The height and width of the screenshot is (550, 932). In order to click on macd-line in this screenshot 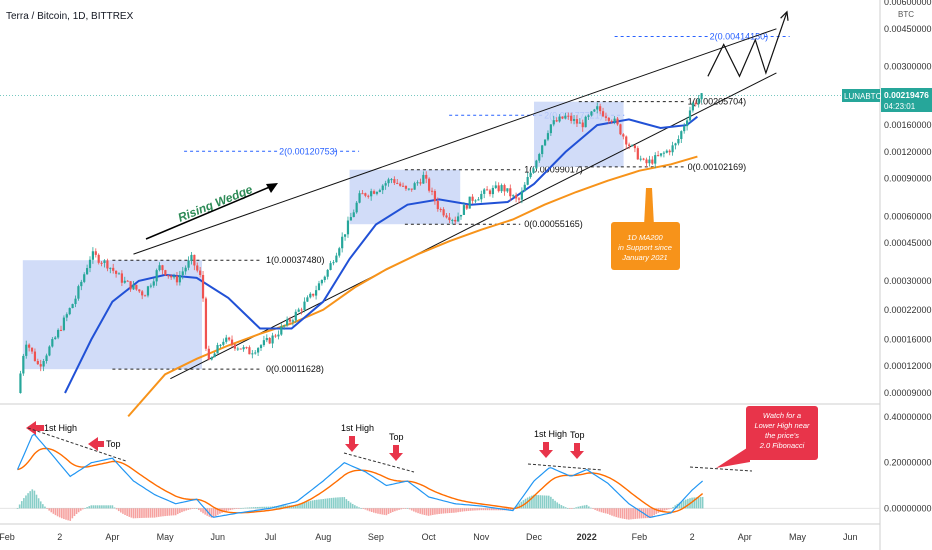, I will do `click(359, 476)`.